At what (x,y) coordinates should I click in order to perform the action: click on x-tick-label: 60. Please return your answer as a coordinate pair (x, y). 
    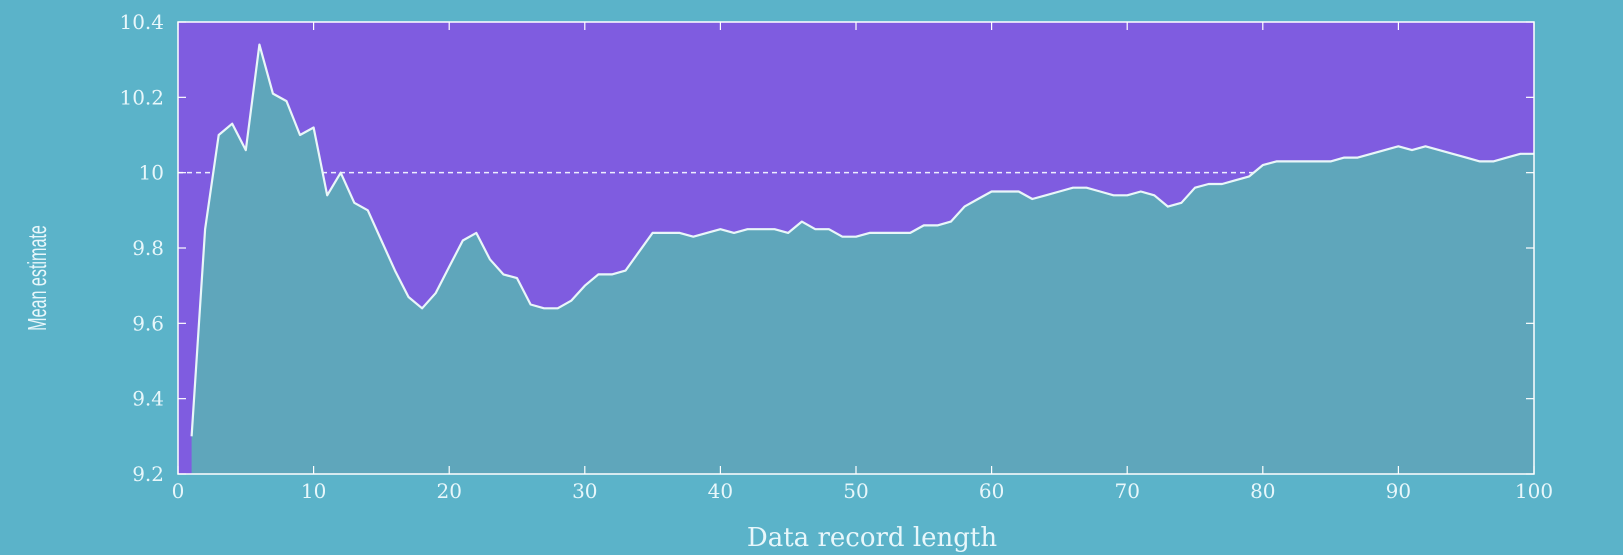
    Looking at the image, I should click on (991, 491).